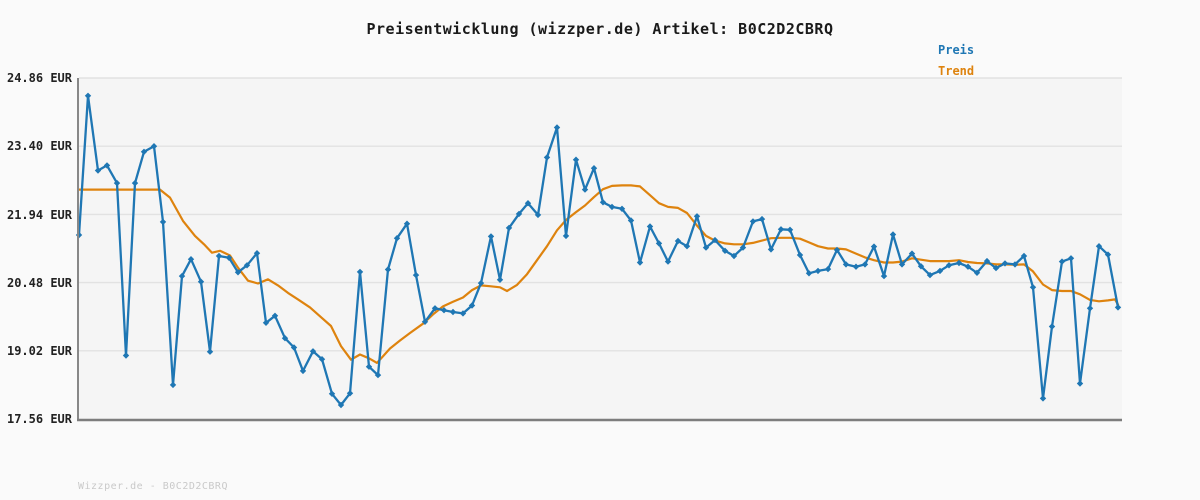 This screenshot has height=500, width=1200. I want to click on watermark: Wizzper.de - B0C2D2CBRQ, so click(153, 486).